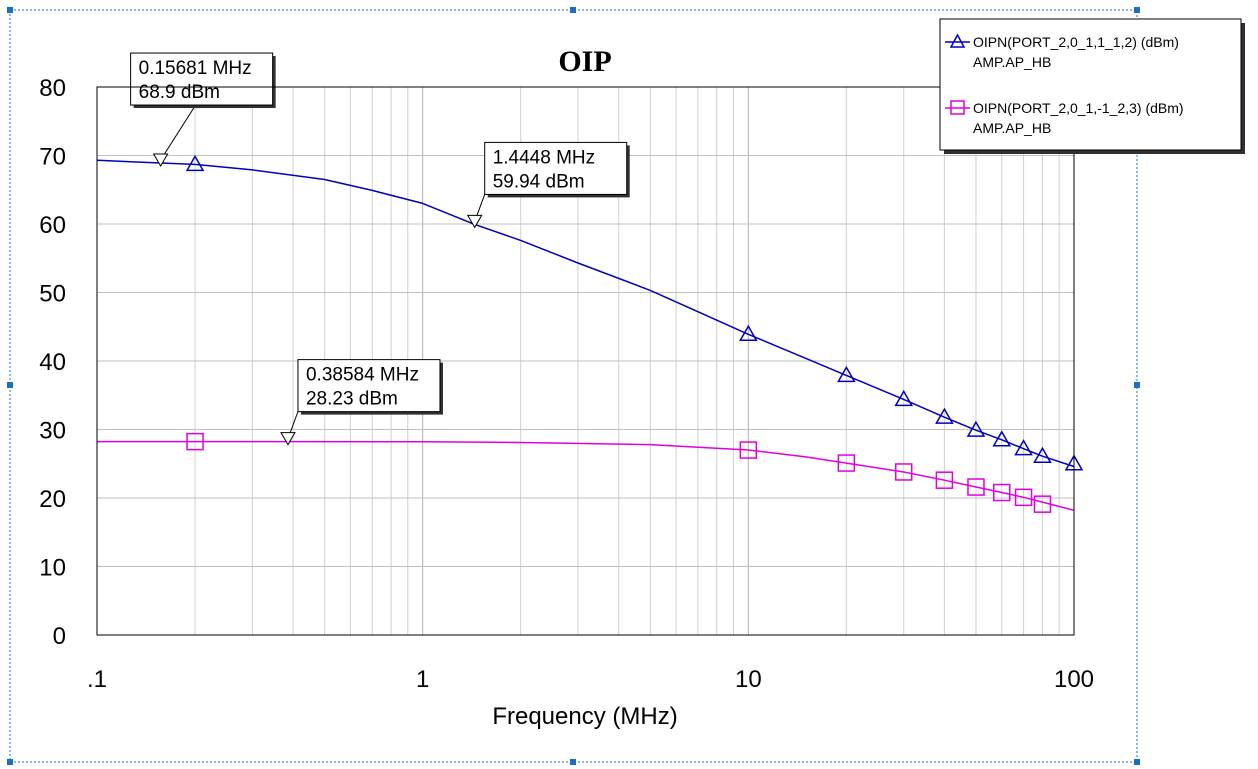 The height and width of the screenshot is (769, 1258). I want to click on x-tick-label: 1, so click(422, 679).